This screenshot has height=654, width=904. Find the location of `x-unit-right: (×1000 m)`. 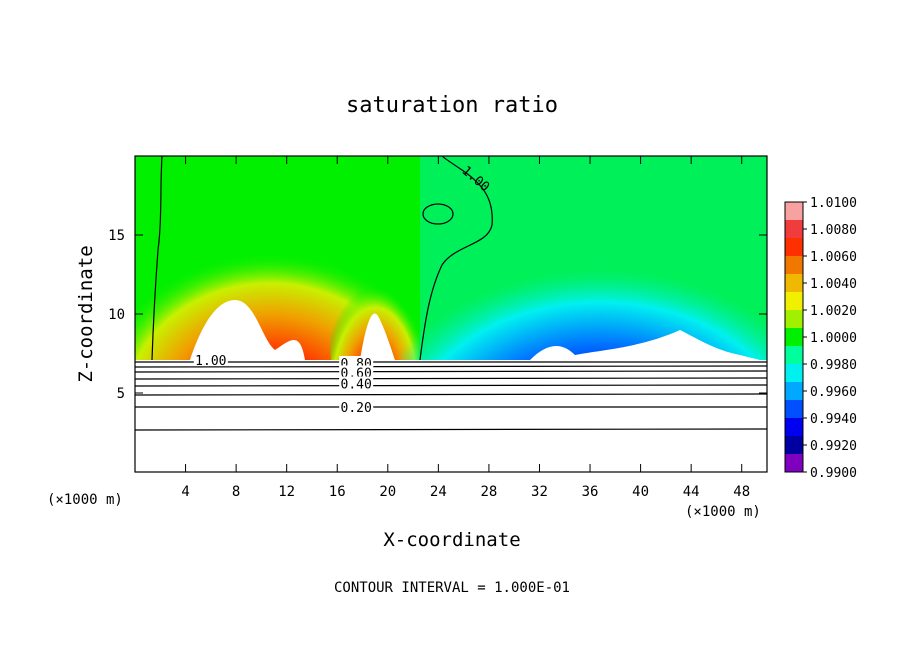

x-unit-right: (×1000 m) is located at coordinates (723, 512).